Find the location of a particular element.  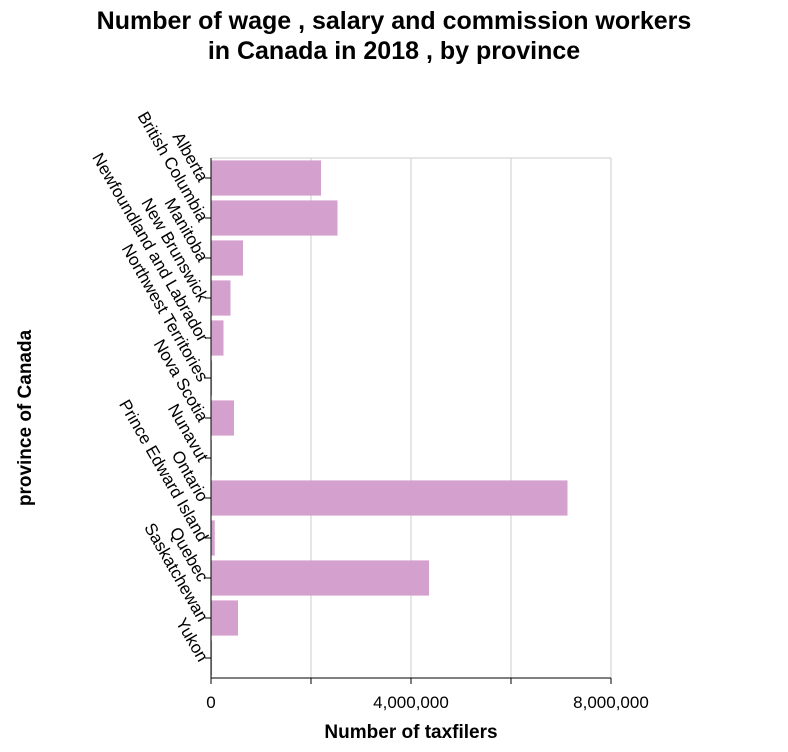

x-tick-label: 8,000,000 is located at coordinates (611, 702).